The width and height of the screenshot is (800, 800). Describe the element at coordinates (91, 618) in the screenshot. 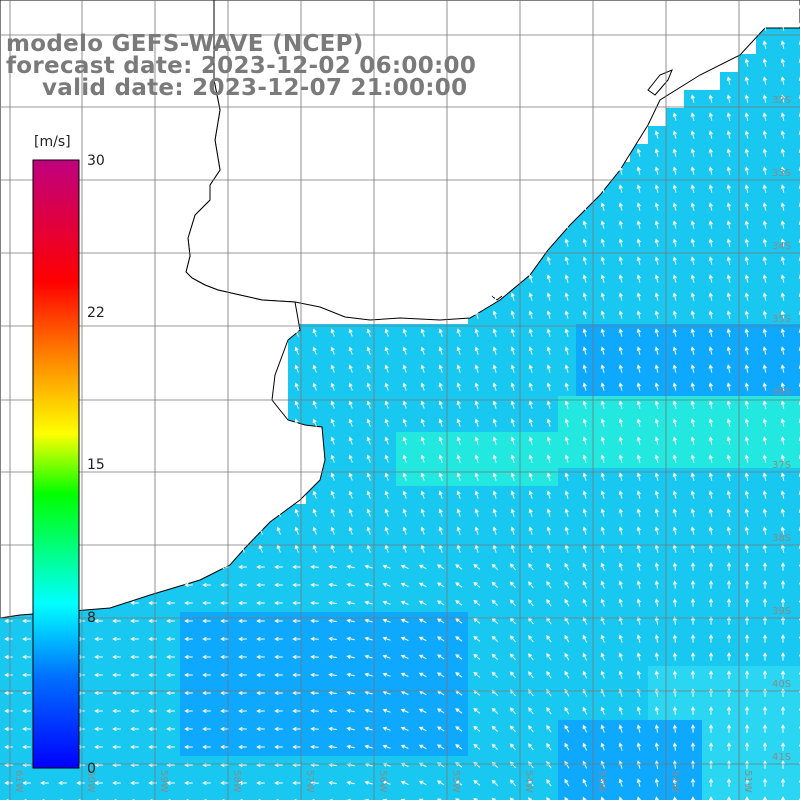

I see `colorbar-tick-8: 8` at that location.